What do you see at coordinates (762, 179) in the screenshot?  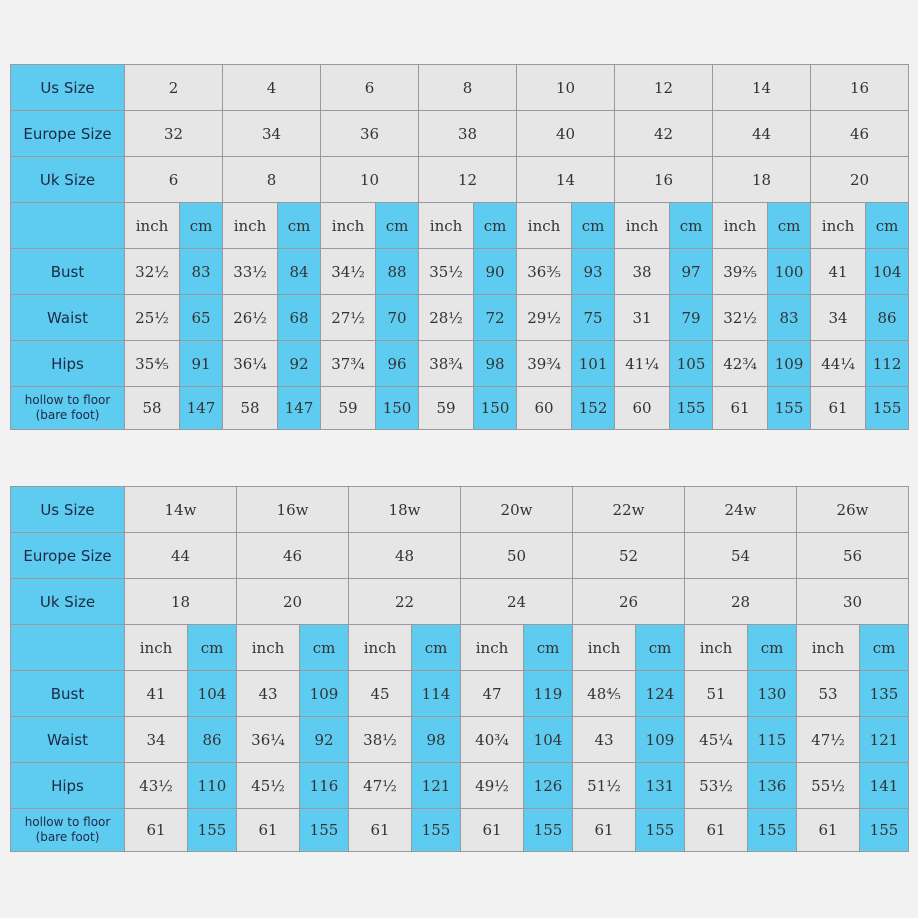 I see `uk-size-cell: 18` at bounding box center [762, 179].